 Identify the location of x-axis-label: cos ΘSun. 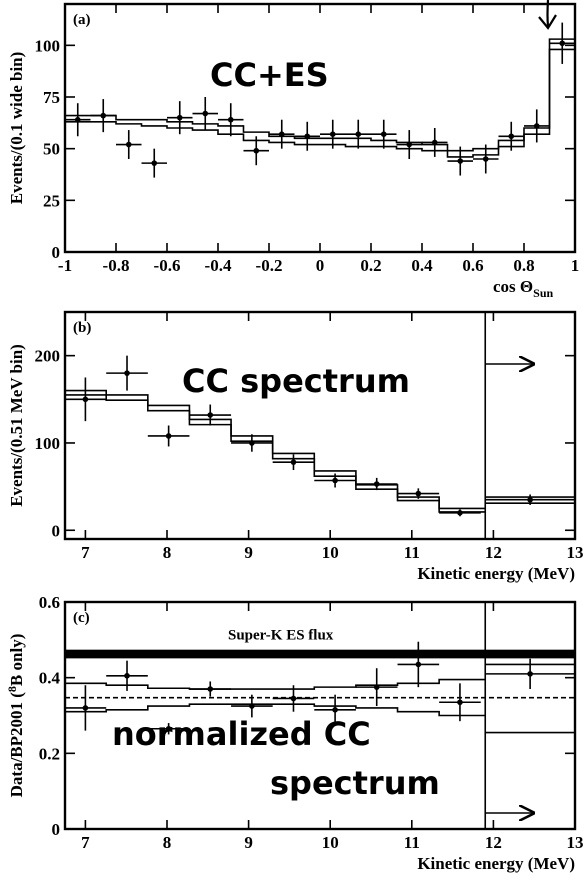
(523, 288).